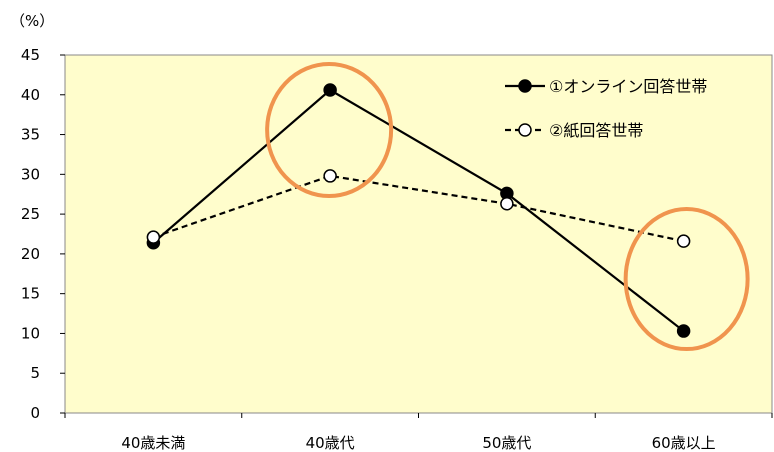 This screenshot has width=774, height=452. Describe the element at coordinates (30, 294) in the screenshot. I see `y-tick-label: 15` at that location.